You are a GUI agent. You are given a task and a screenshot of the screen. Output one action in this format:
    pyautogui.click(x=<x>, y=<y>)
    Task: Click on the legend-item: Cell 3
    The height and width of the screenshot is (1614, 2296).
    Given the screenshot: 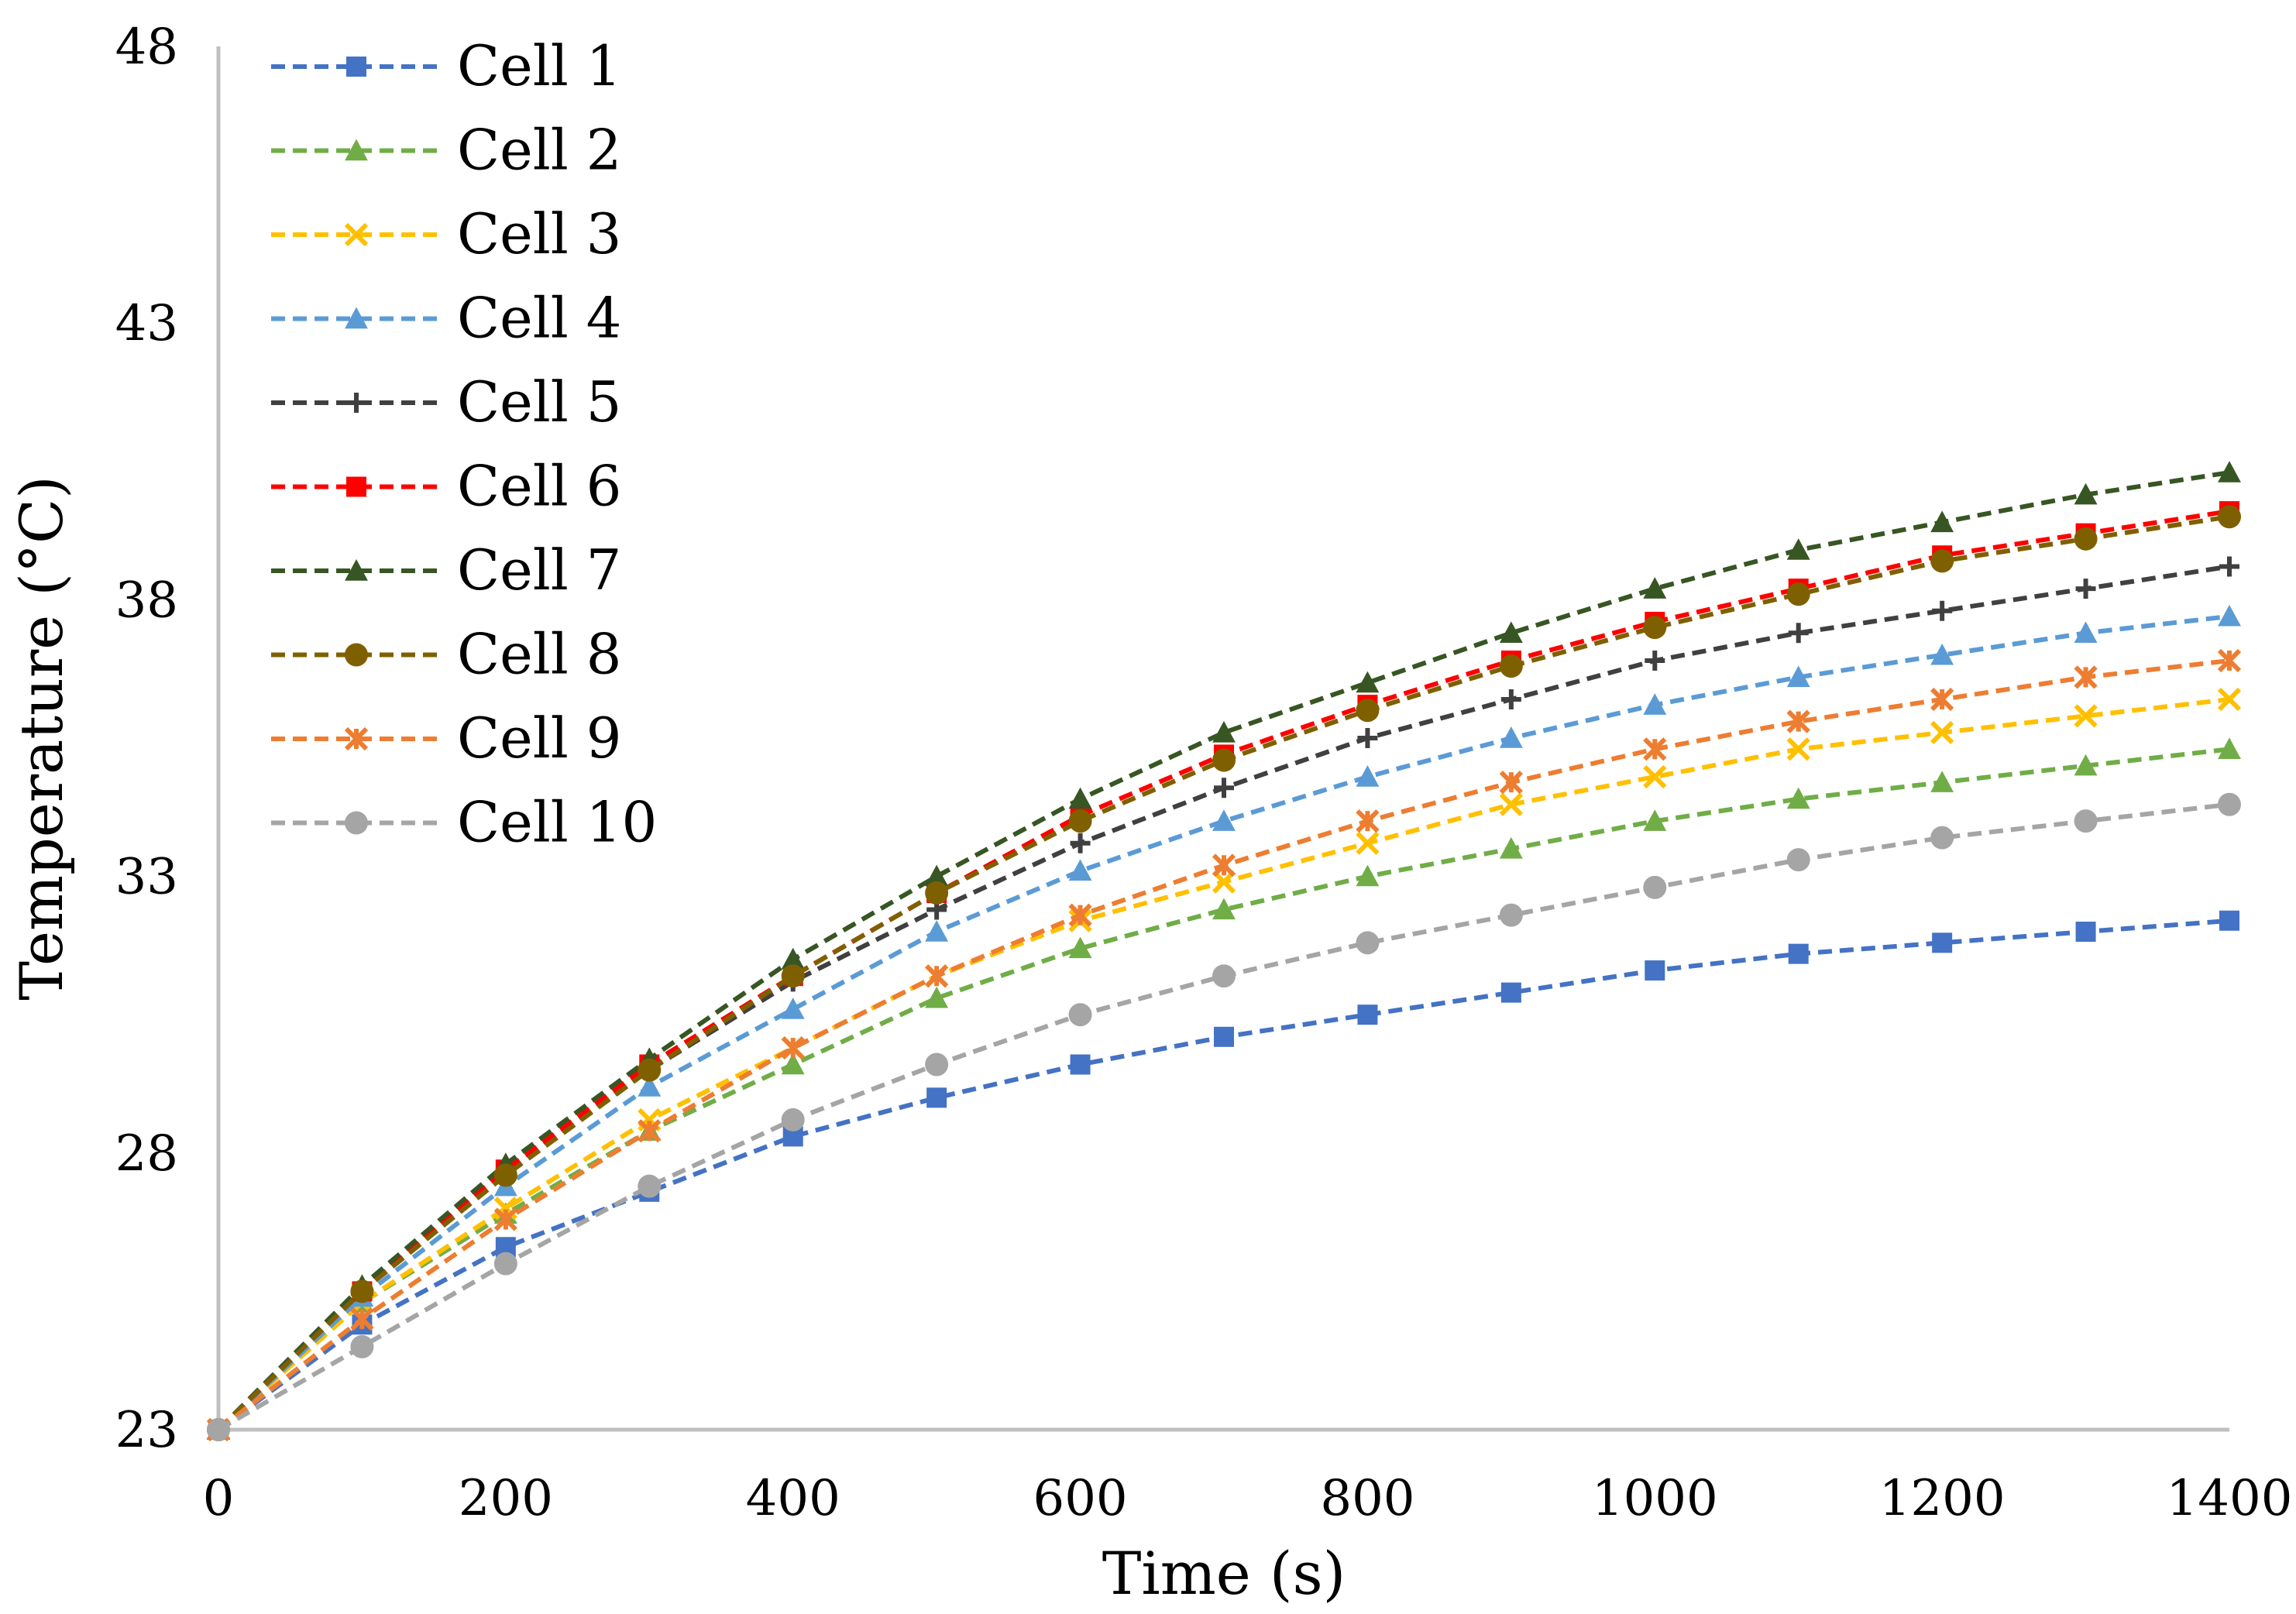 What is the action you would take?
    pyautogui.click(x=446, y=233)
    